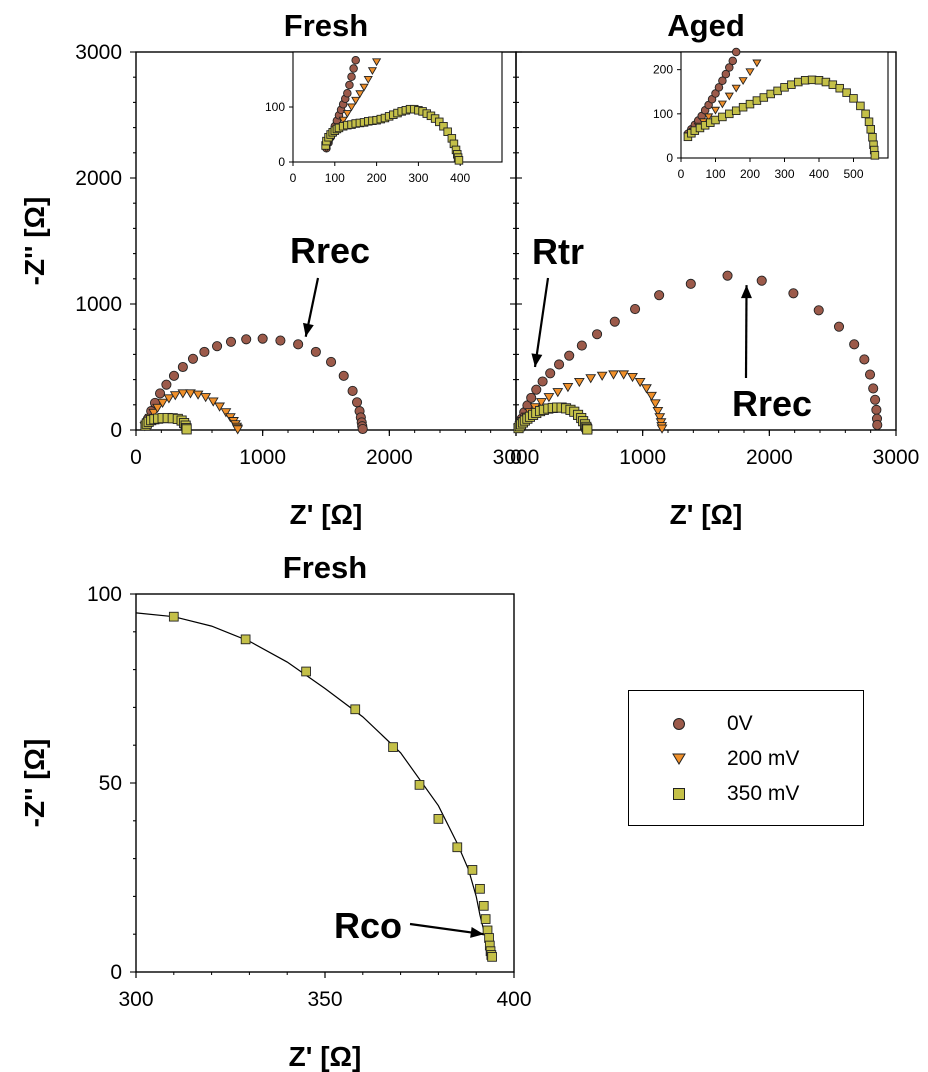 The image size is (928, 1072). Describe the element at coordinates (541, 322) in the screenshot. I see `annotation-arrow-rtr` at that location.